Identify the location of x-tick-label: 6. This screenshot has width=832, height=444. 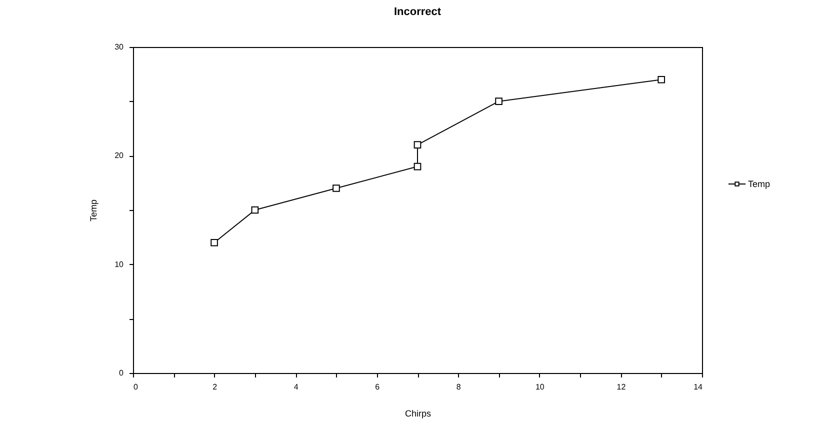
(377, 387).